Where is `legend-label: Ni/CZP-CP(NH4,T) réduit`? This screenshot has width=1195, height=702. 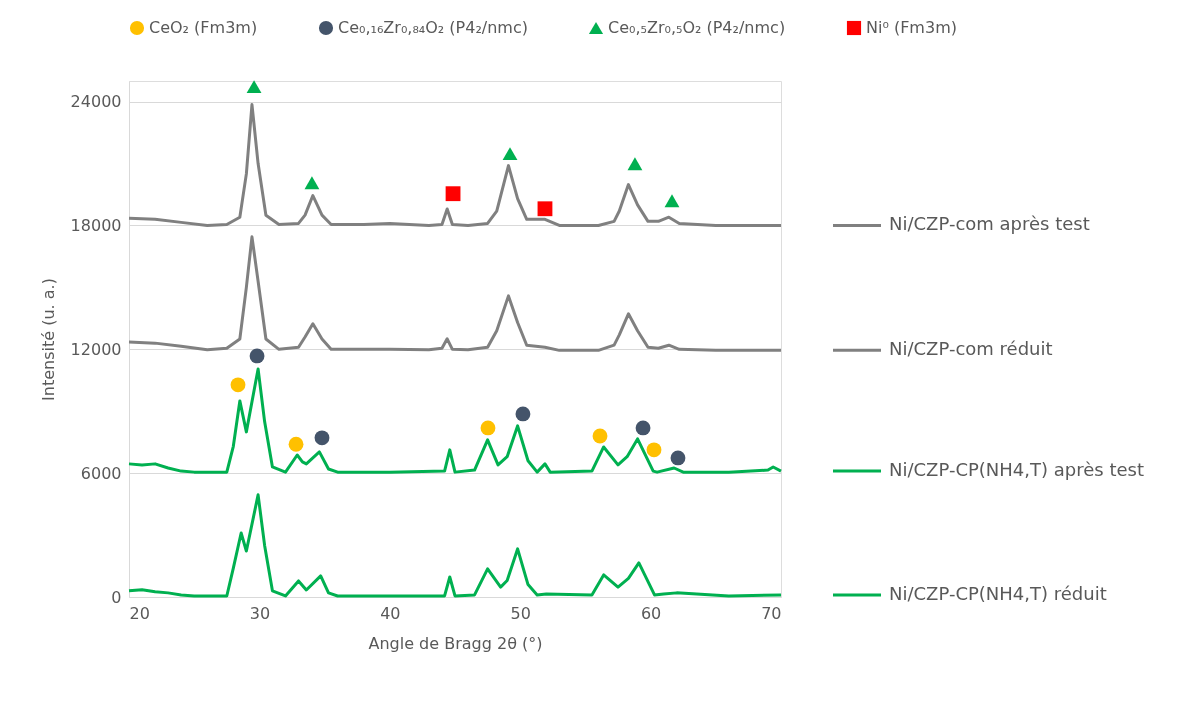
legend-label: Ni/CZP-CP(NH4,T) réduit is located at coordinates (998, 593).